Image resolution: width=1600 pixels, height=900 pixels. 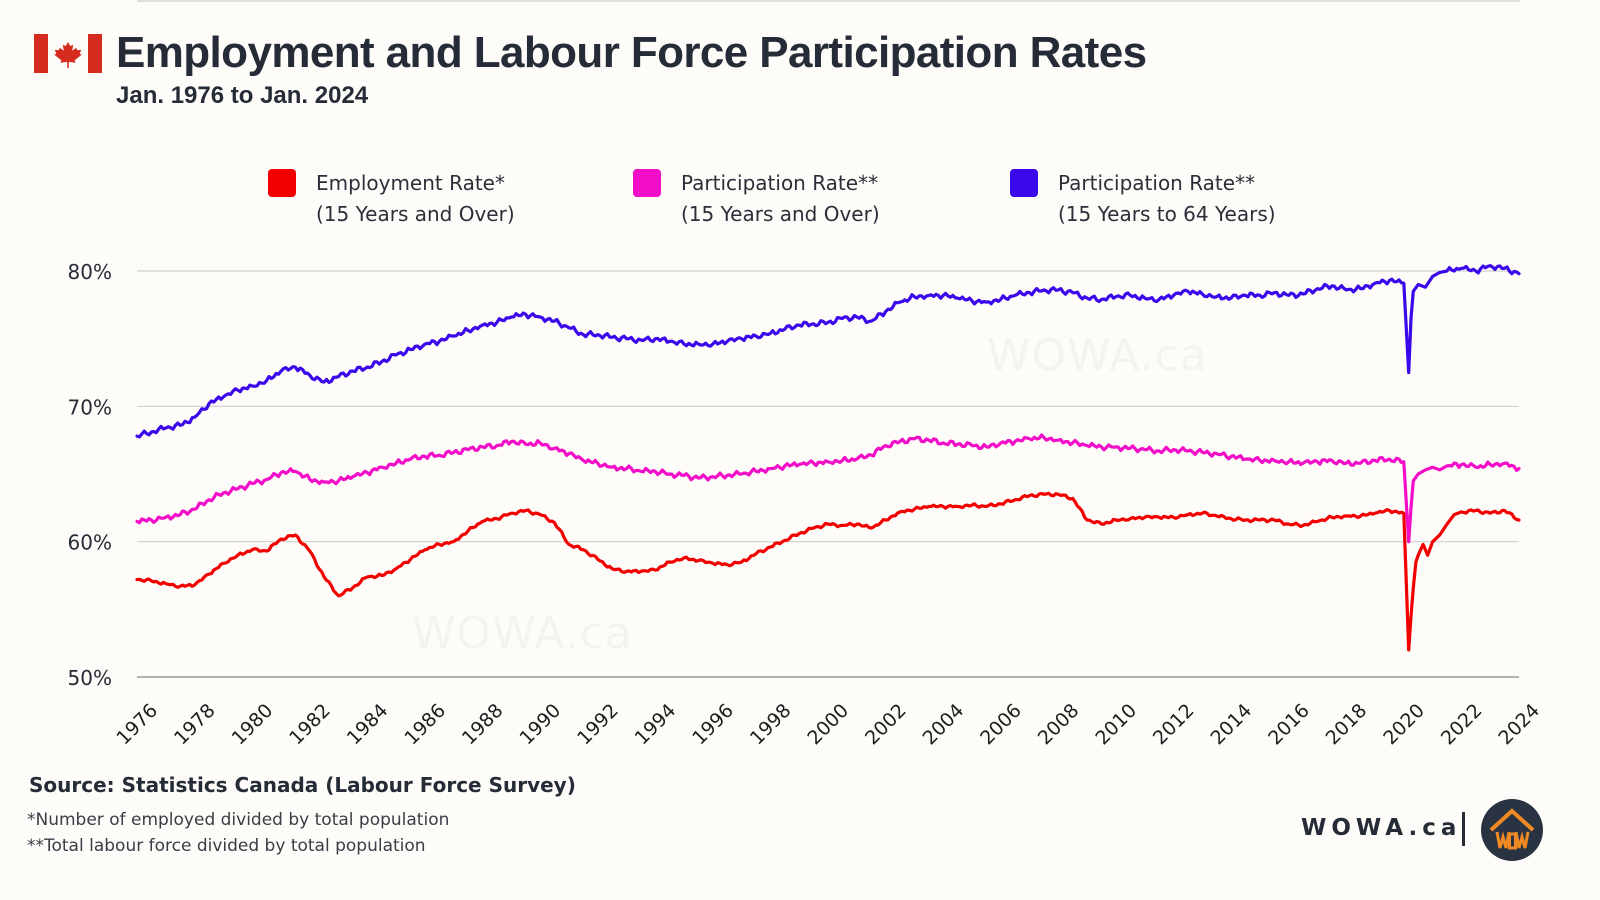 What do you see at coordinates (886, 725) in the screenshot?
I see `x-tick-label: 2002` at bounding box center [886, 725].